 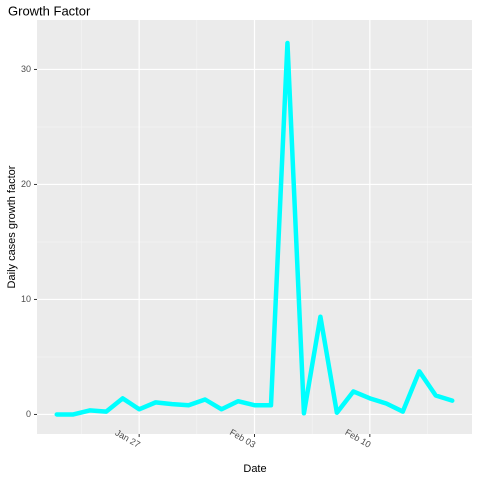 What do you see at coordinates (254, 469) in the screenshot?
I see `x-axis-title: Date` at bounding box center [254, 469].